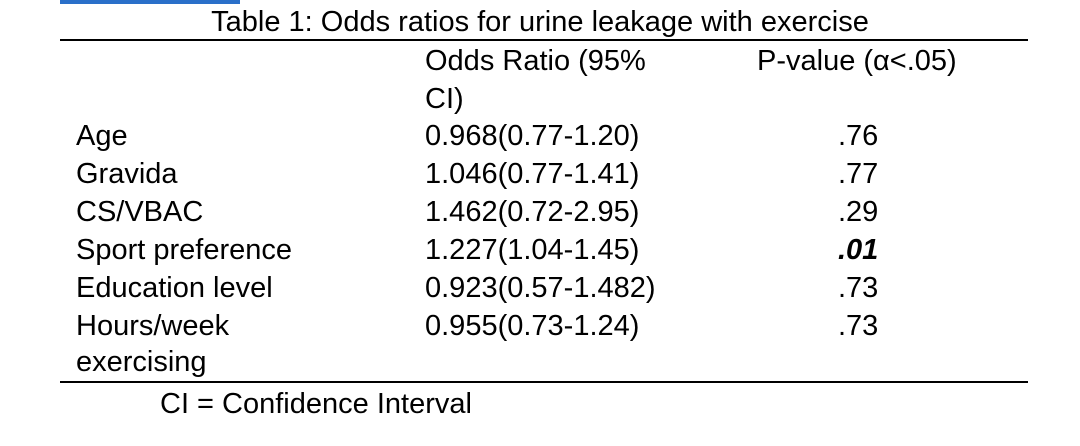  What do you see at coordinates (857, 61) in the screenshot?
I see `header-p-value: P-value (α<.05)` at bounding box center [857, 61].